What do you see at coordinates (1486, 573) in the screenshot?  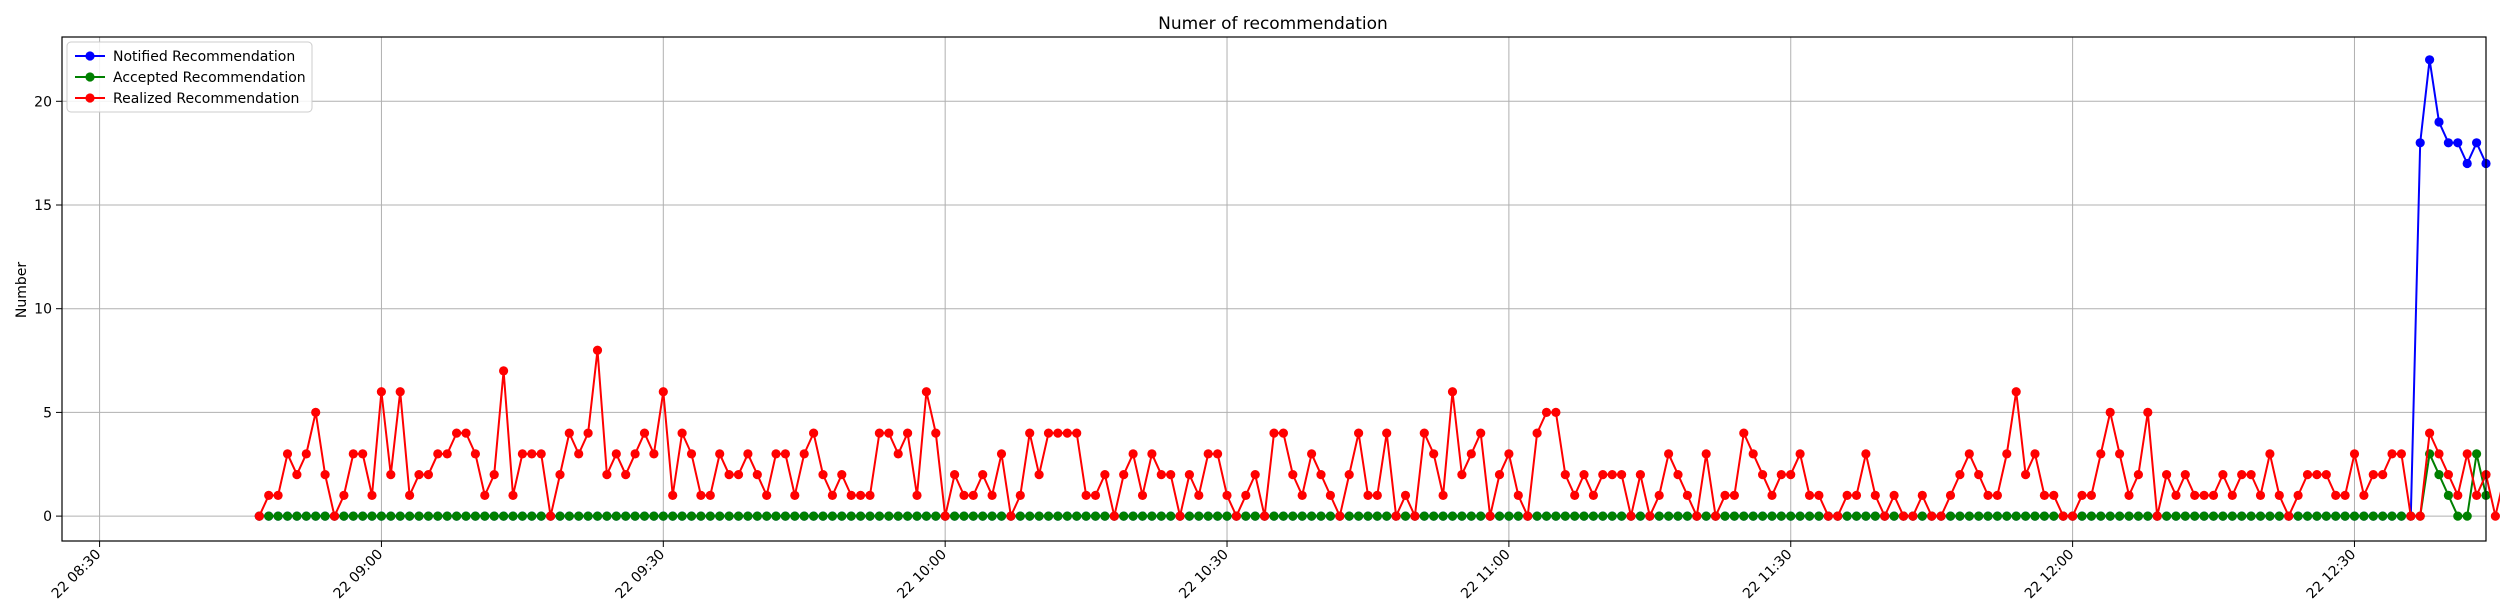 I see `x-tick-label: 22 11:00` at bounding box center [1486, 573].